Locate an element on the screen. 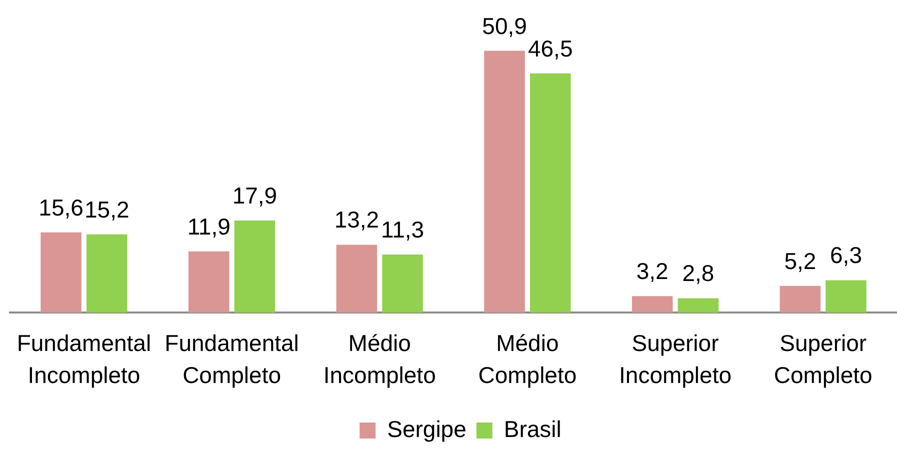  data-label: 17,9 is located at coordinates (255, 195).